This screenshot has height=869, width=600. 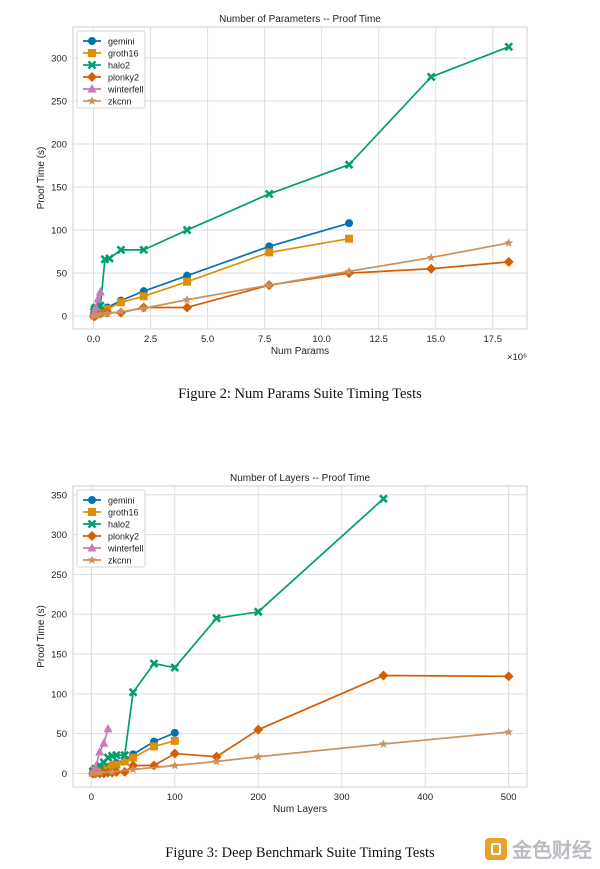 What do you see at coordinates (300, 19) in the screenshot?
I see `params-title: Number of Parameters -- Proof Time` at bounding box center [300, 19].